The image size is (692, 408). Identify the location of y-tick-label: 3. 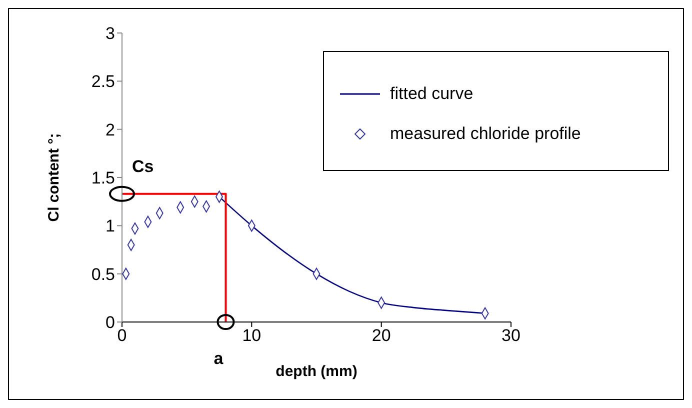
(110, 34).